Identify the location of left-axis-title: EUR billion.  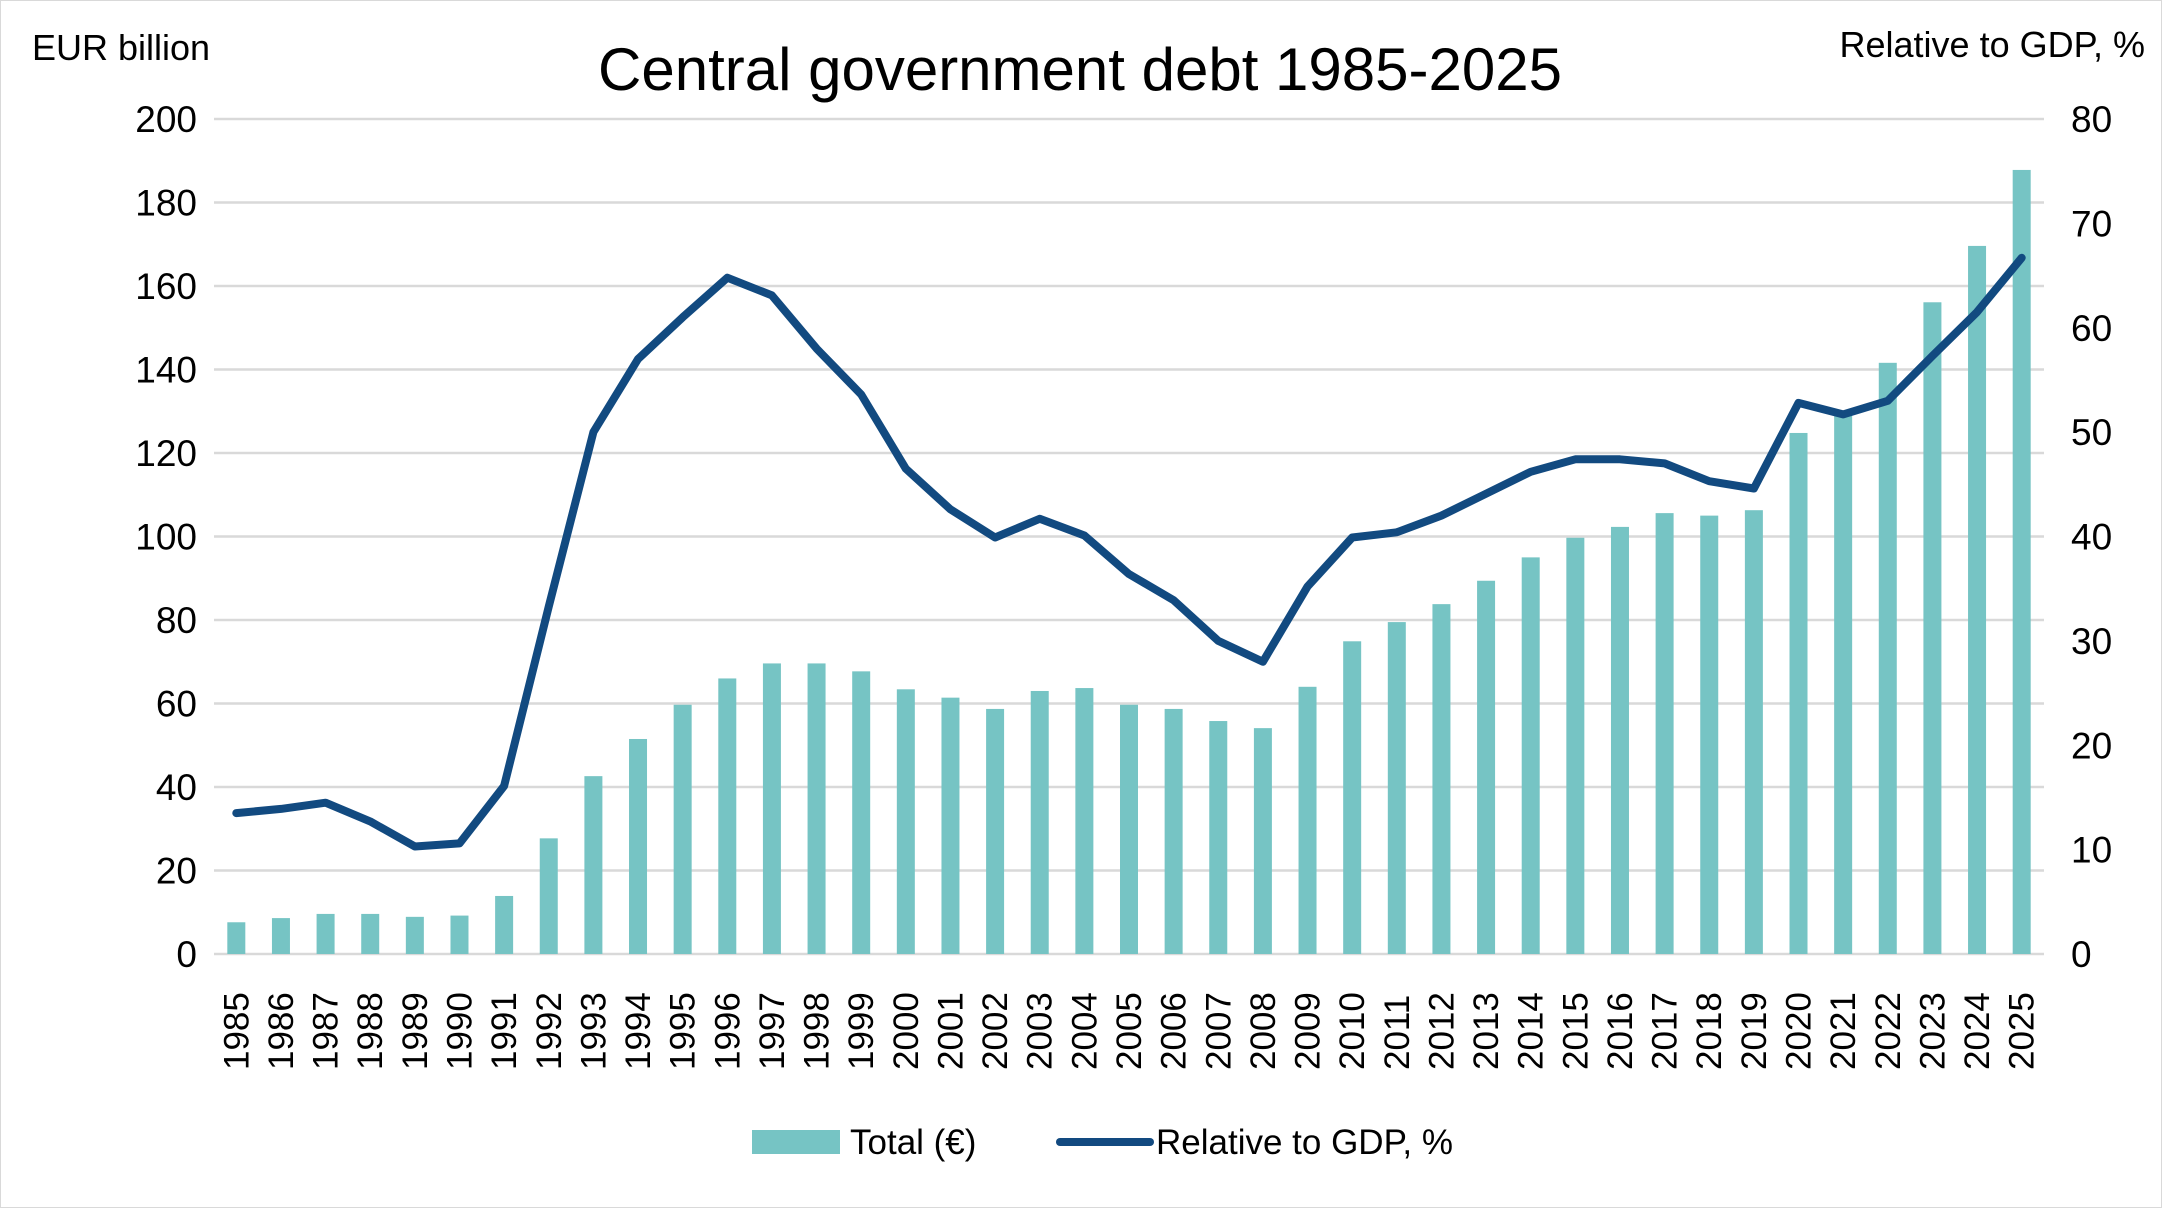
(121, 47).